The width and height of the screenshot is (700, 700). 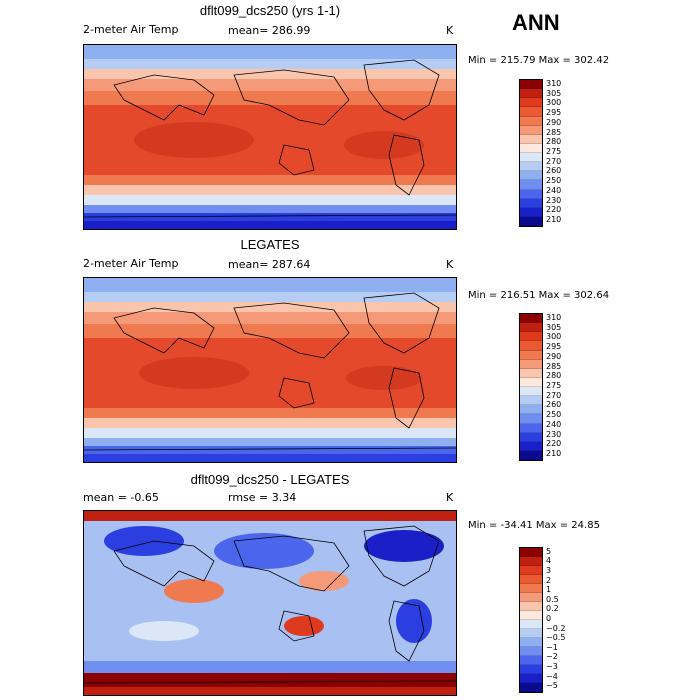 What do you see at coordinates (556, 638) in the screenshot?
I see `colorbar-tick-label: −0.5` at bounding box center [556, 638].